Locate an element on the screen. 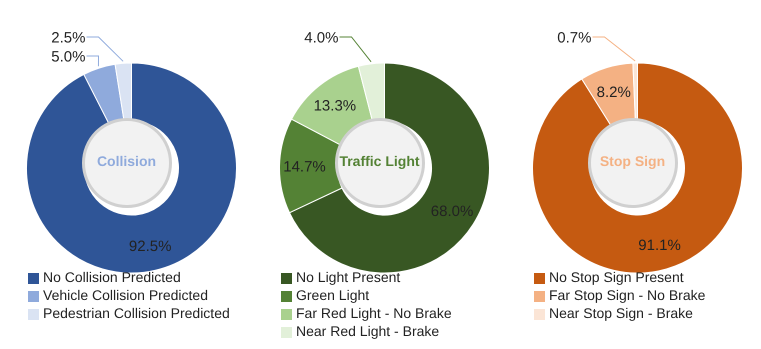 The height and width of the screenshot is (349, 761). legend-label: Near Stop Sign - Brake is located at coordinates (621, 313).